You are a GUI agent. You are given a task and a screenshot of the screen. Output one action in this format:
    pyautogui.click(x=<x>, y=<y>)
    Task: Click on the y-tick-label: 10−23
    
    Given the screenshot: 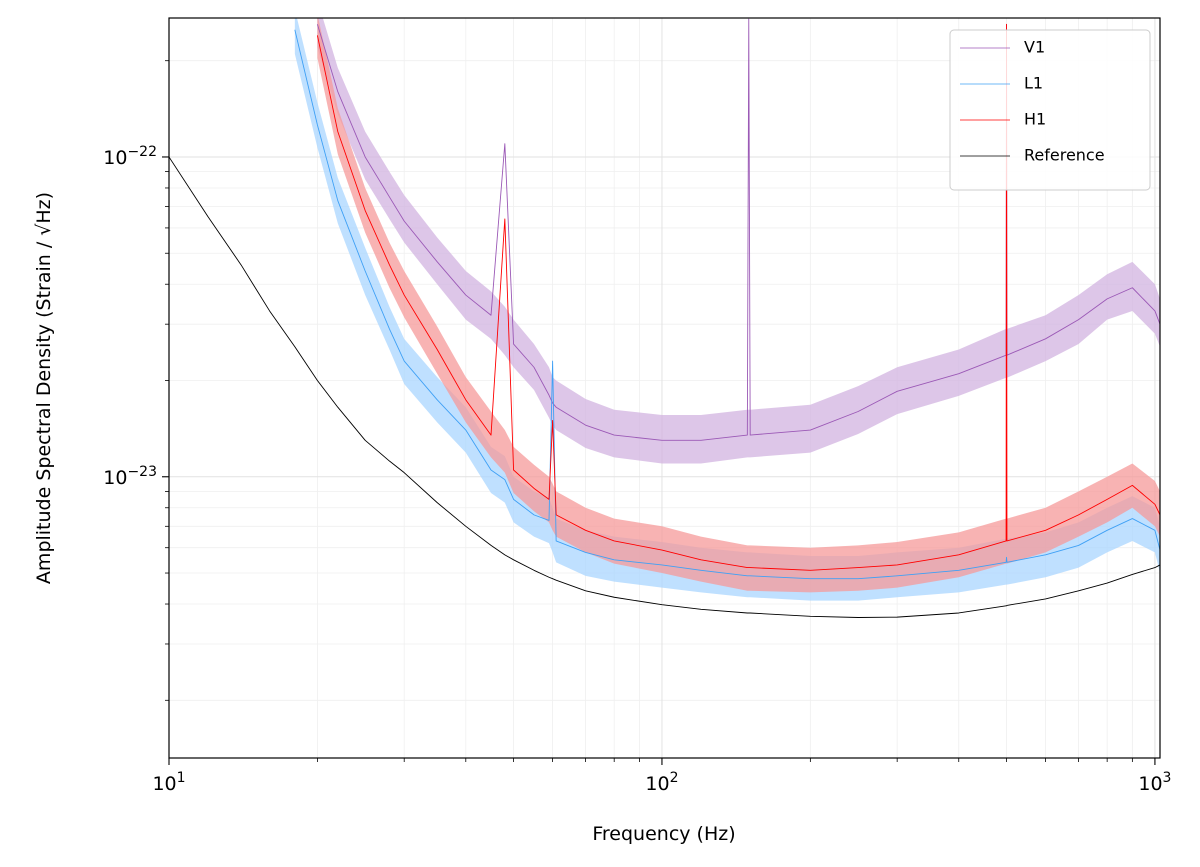 What is the action you would take?
    pyautogui.click(x=130, y=476)
    